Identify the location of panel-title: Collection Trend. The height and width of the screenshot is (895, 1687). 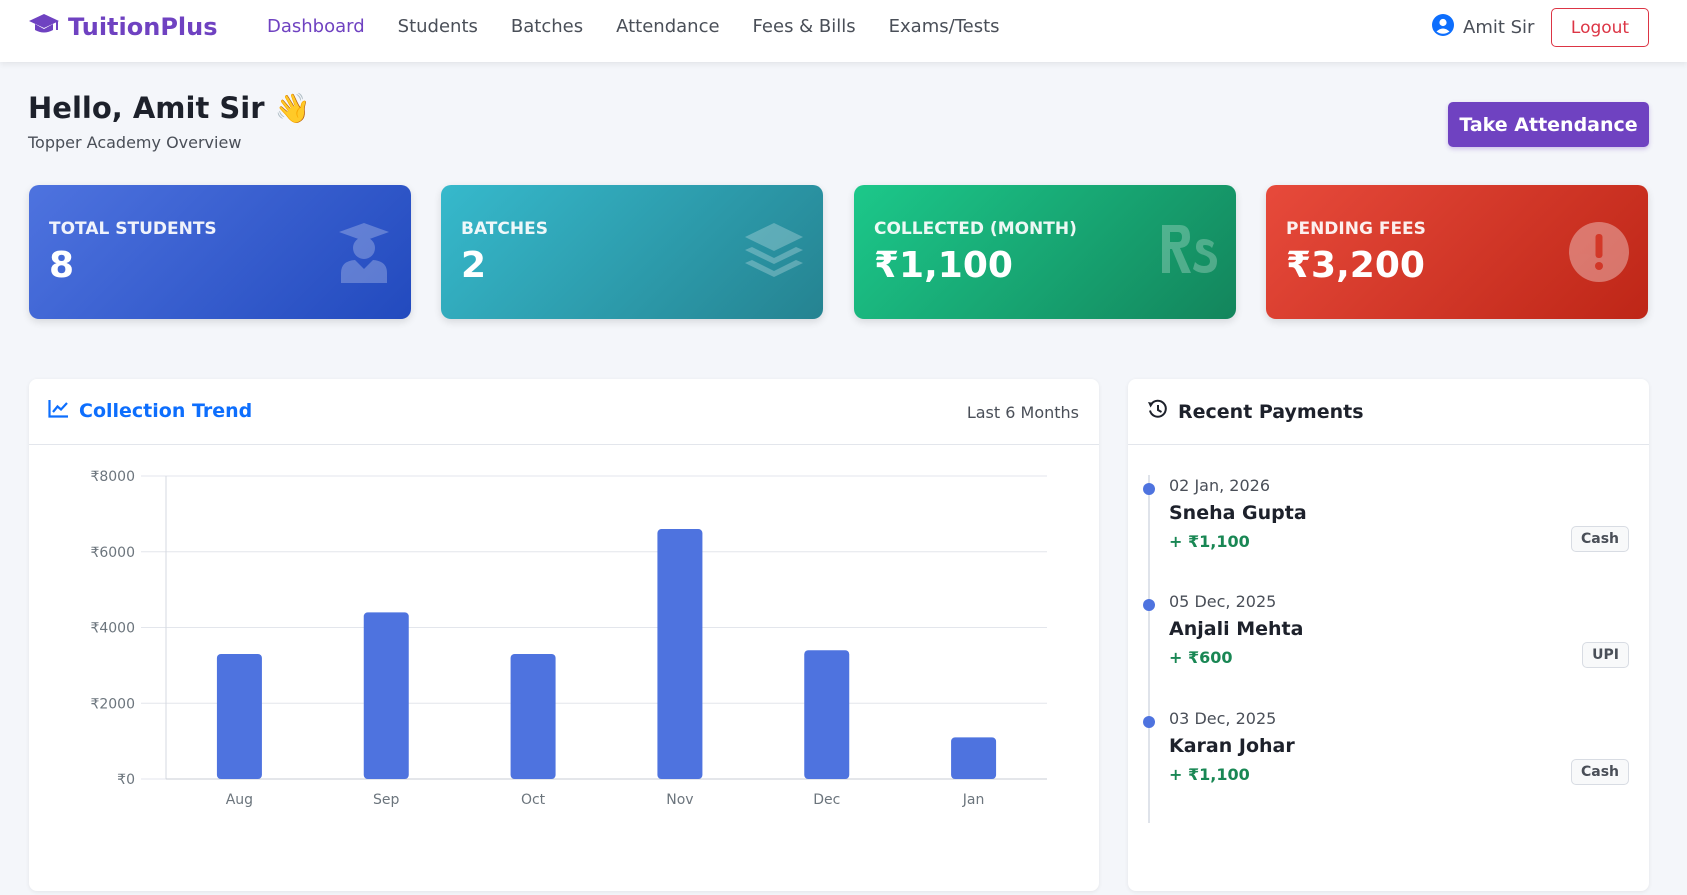
(150, 411).